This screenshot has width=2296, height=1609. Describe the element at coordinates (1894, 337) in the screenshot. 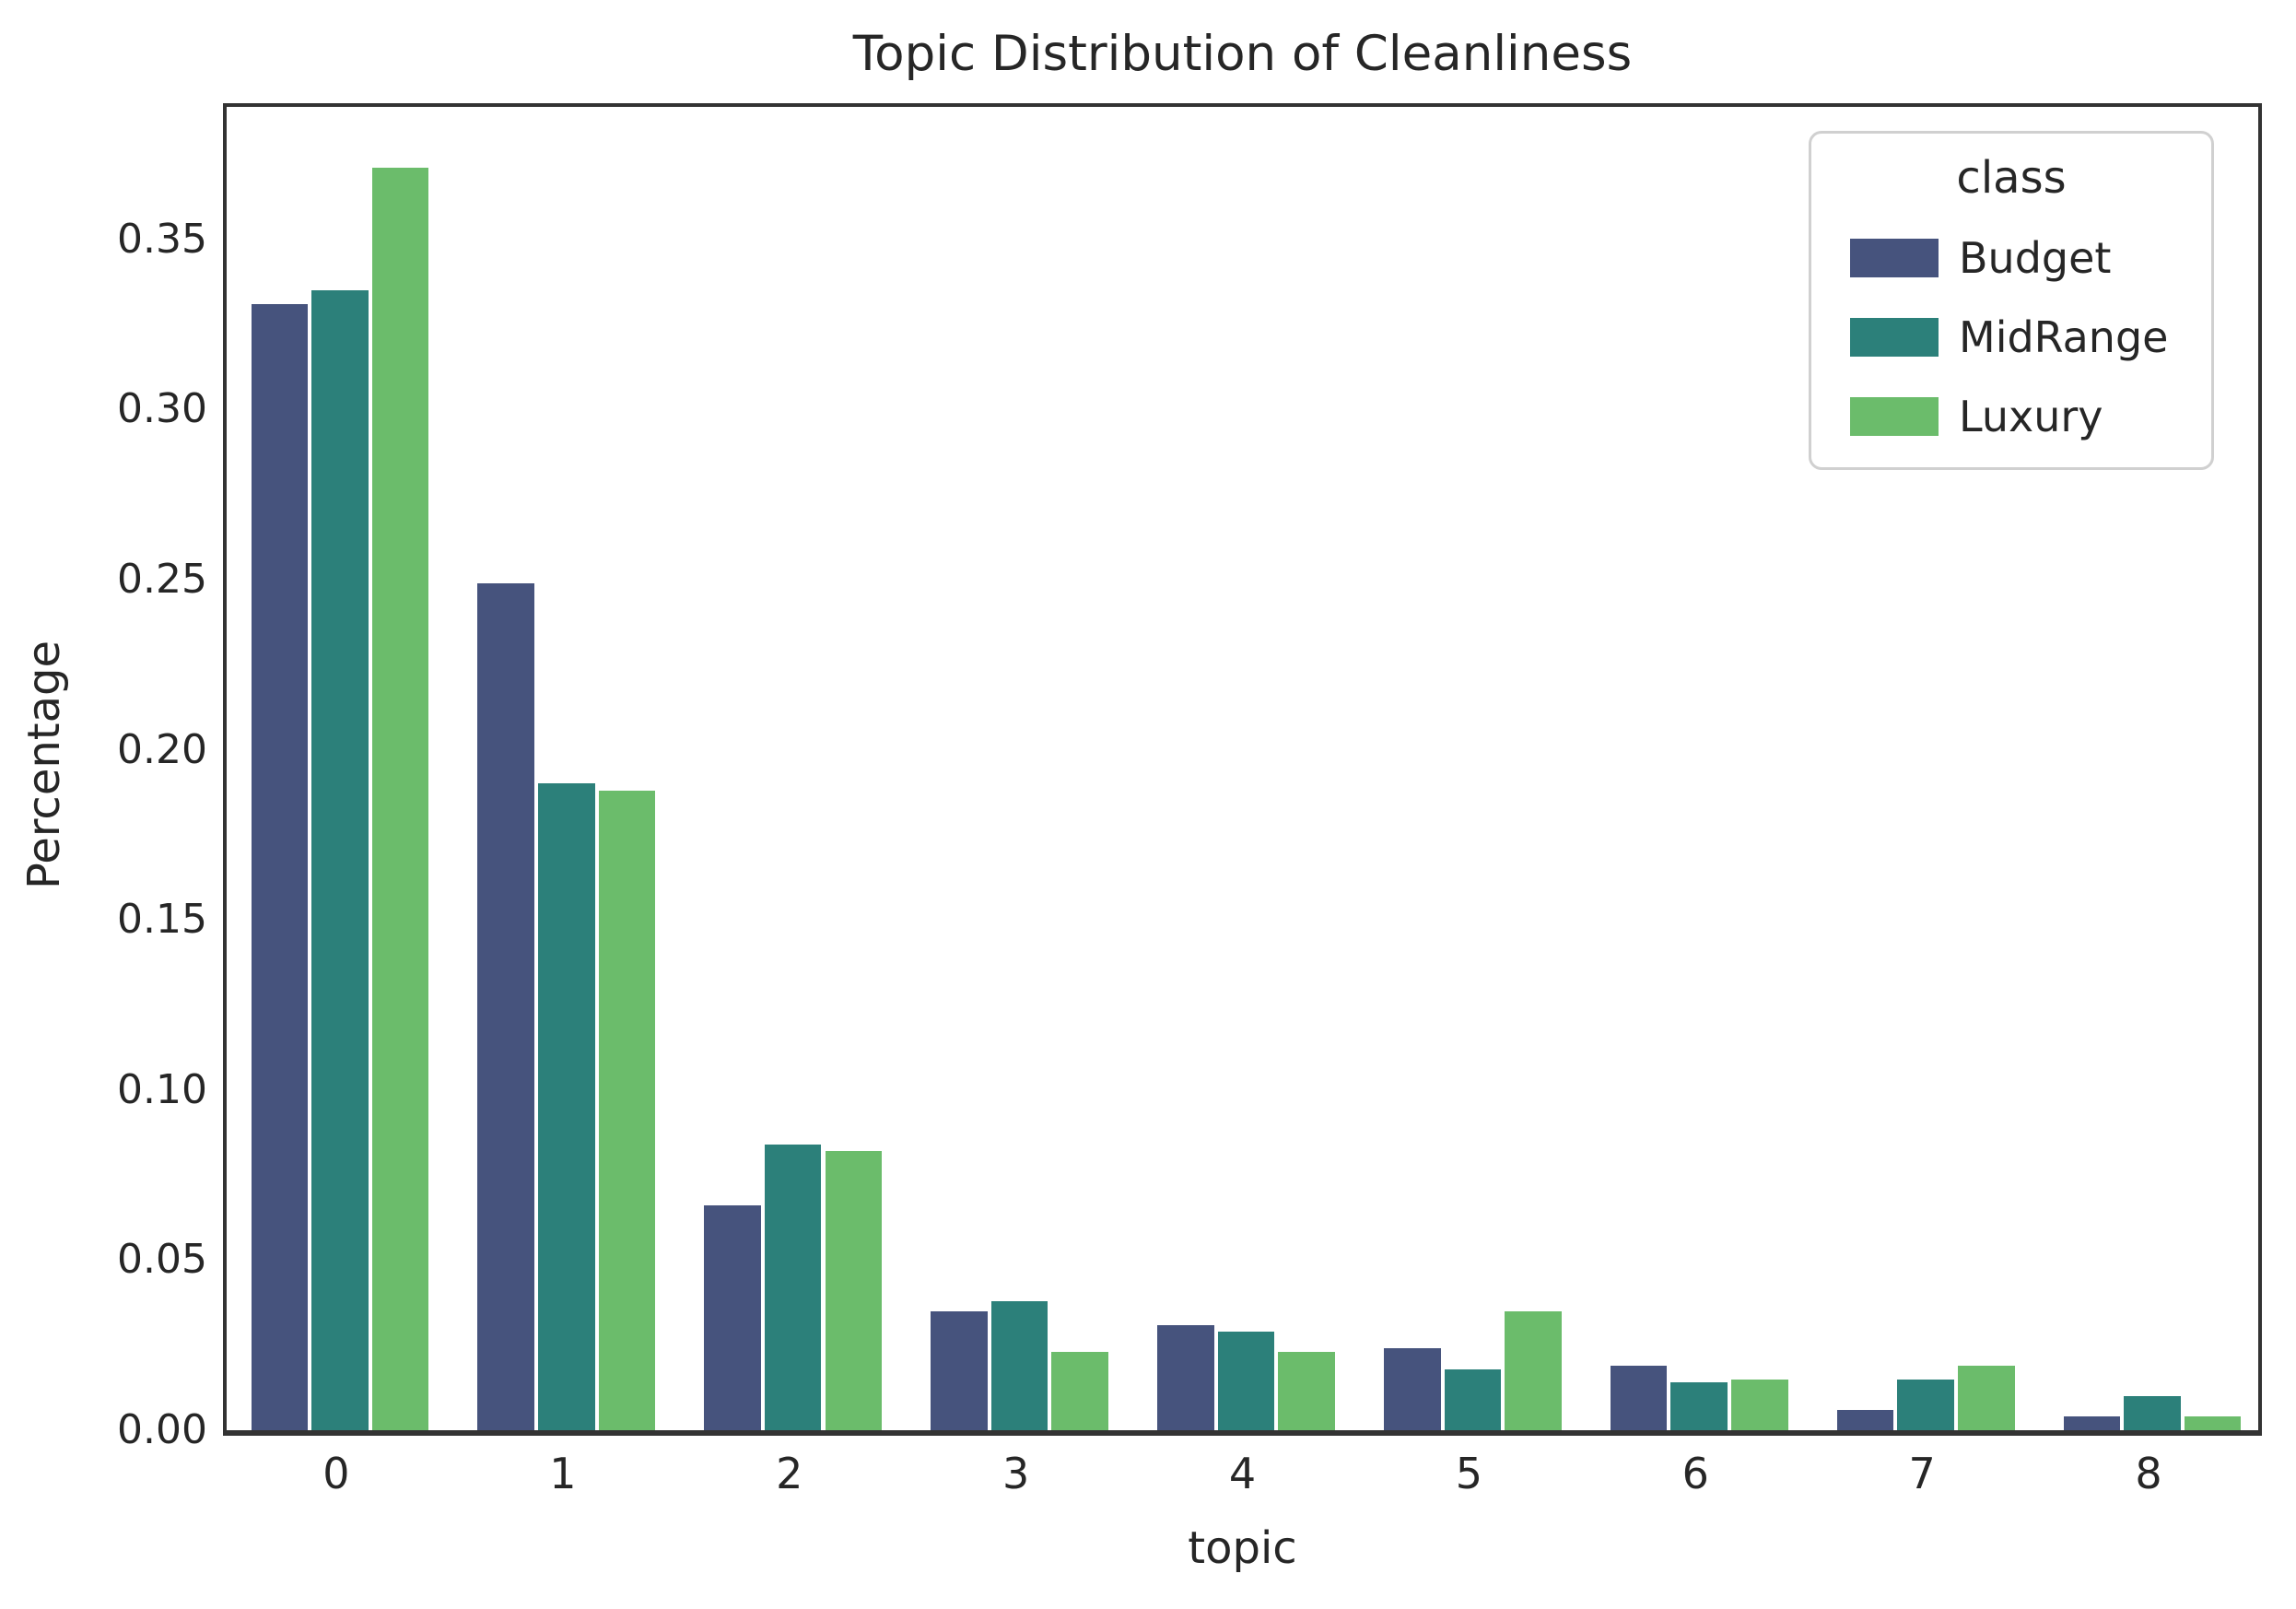

I see `legend-swatch-midrange` at that location.